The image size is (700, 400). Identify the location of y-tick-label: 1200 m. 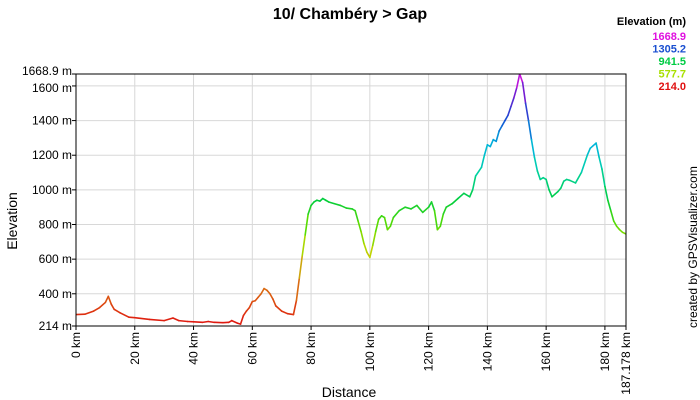
(52, 155).